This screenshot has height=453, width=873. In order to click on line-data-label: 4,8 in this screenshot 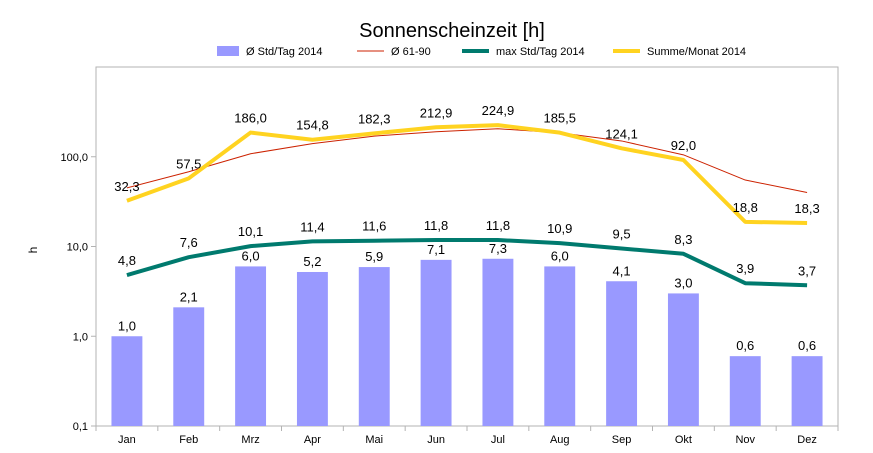, I will do `click(127, 260)`.